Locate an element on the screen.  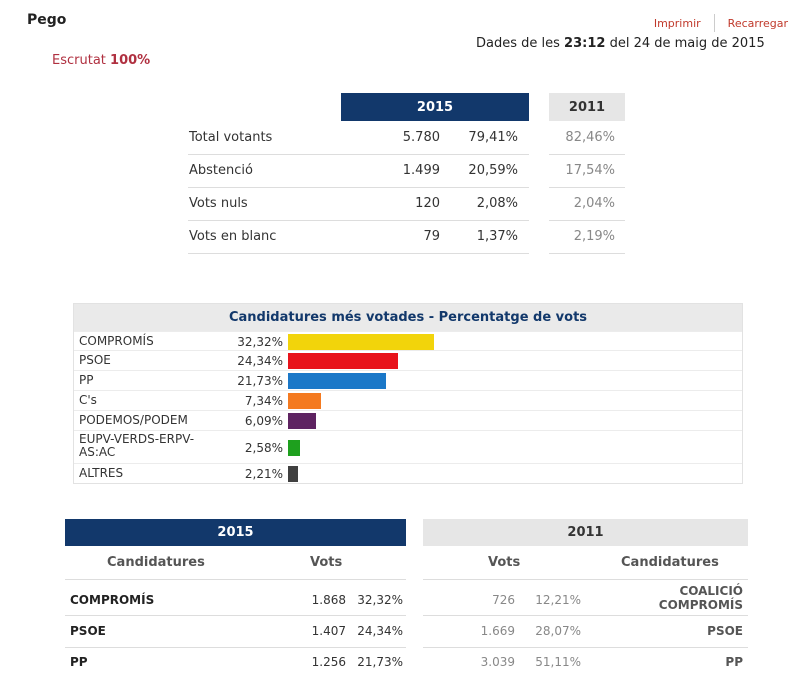
summary-row-abstencio: Abstenció 1.499 20,59% 17,54% is located at coordinates (406, 171).